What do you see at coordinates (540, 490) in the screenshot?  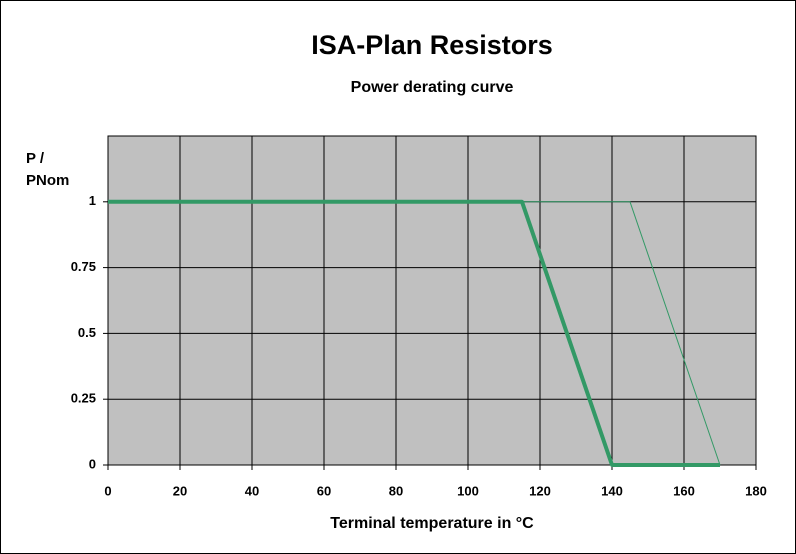 I see `x-tick-label: 120` at bounding box center [540, 490].